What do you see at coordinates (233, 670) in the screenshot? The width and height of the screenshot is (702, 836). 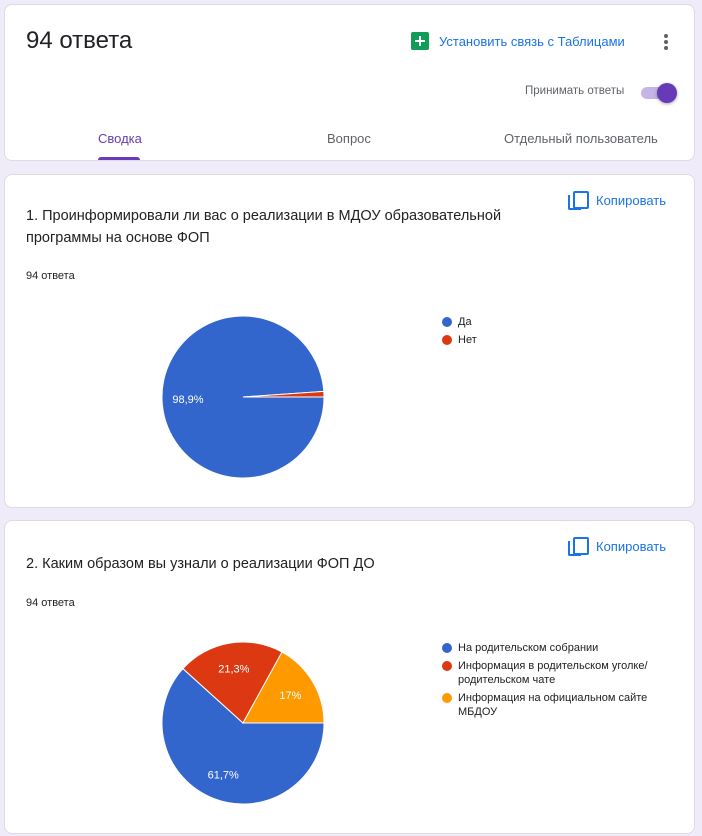 I see `slice-percent-label: 21,3%` at bounding box center [233, 670].